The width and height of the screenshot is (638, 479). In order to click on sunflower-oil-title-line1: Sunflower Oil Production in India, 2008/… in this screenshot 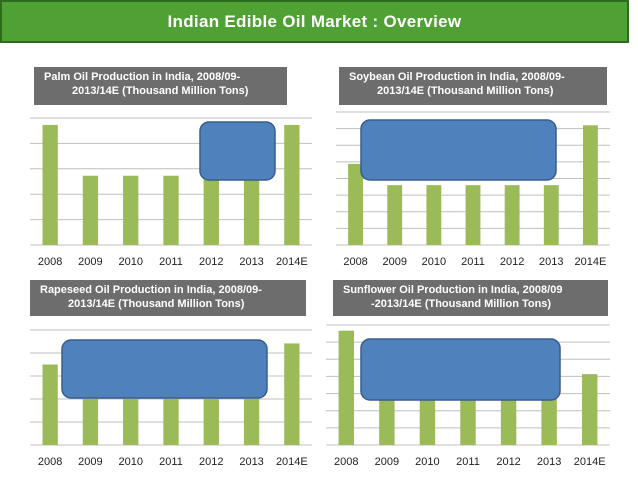, I will do `click(453, 290)`.